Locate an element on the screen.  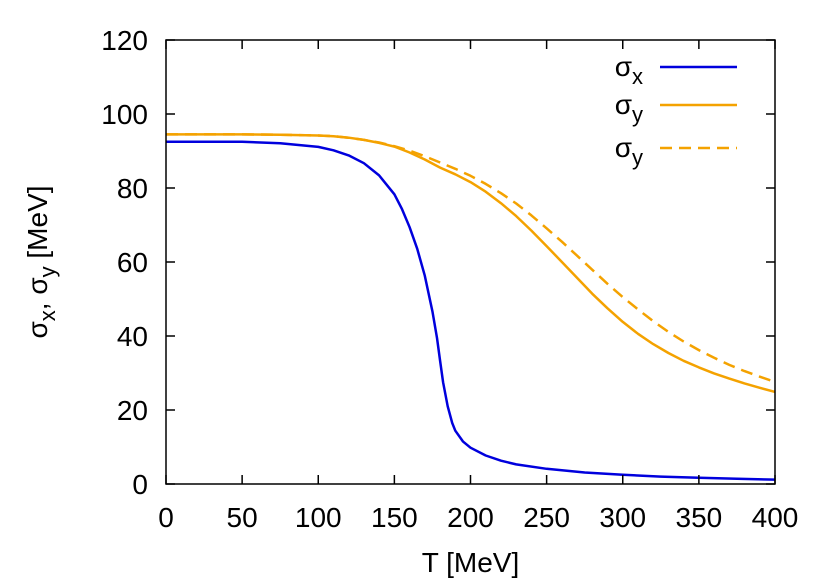
x-axis-label: T [MeV] is located at coordinates (471, 562).